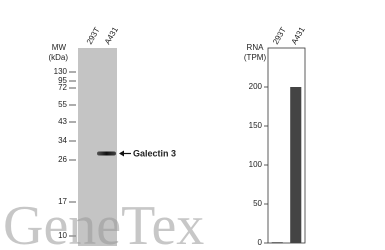  What do you see at coordinates (62, 201) in the screenshot?
I see `mw-marker-label: 17` at bounding box center [62, 201].